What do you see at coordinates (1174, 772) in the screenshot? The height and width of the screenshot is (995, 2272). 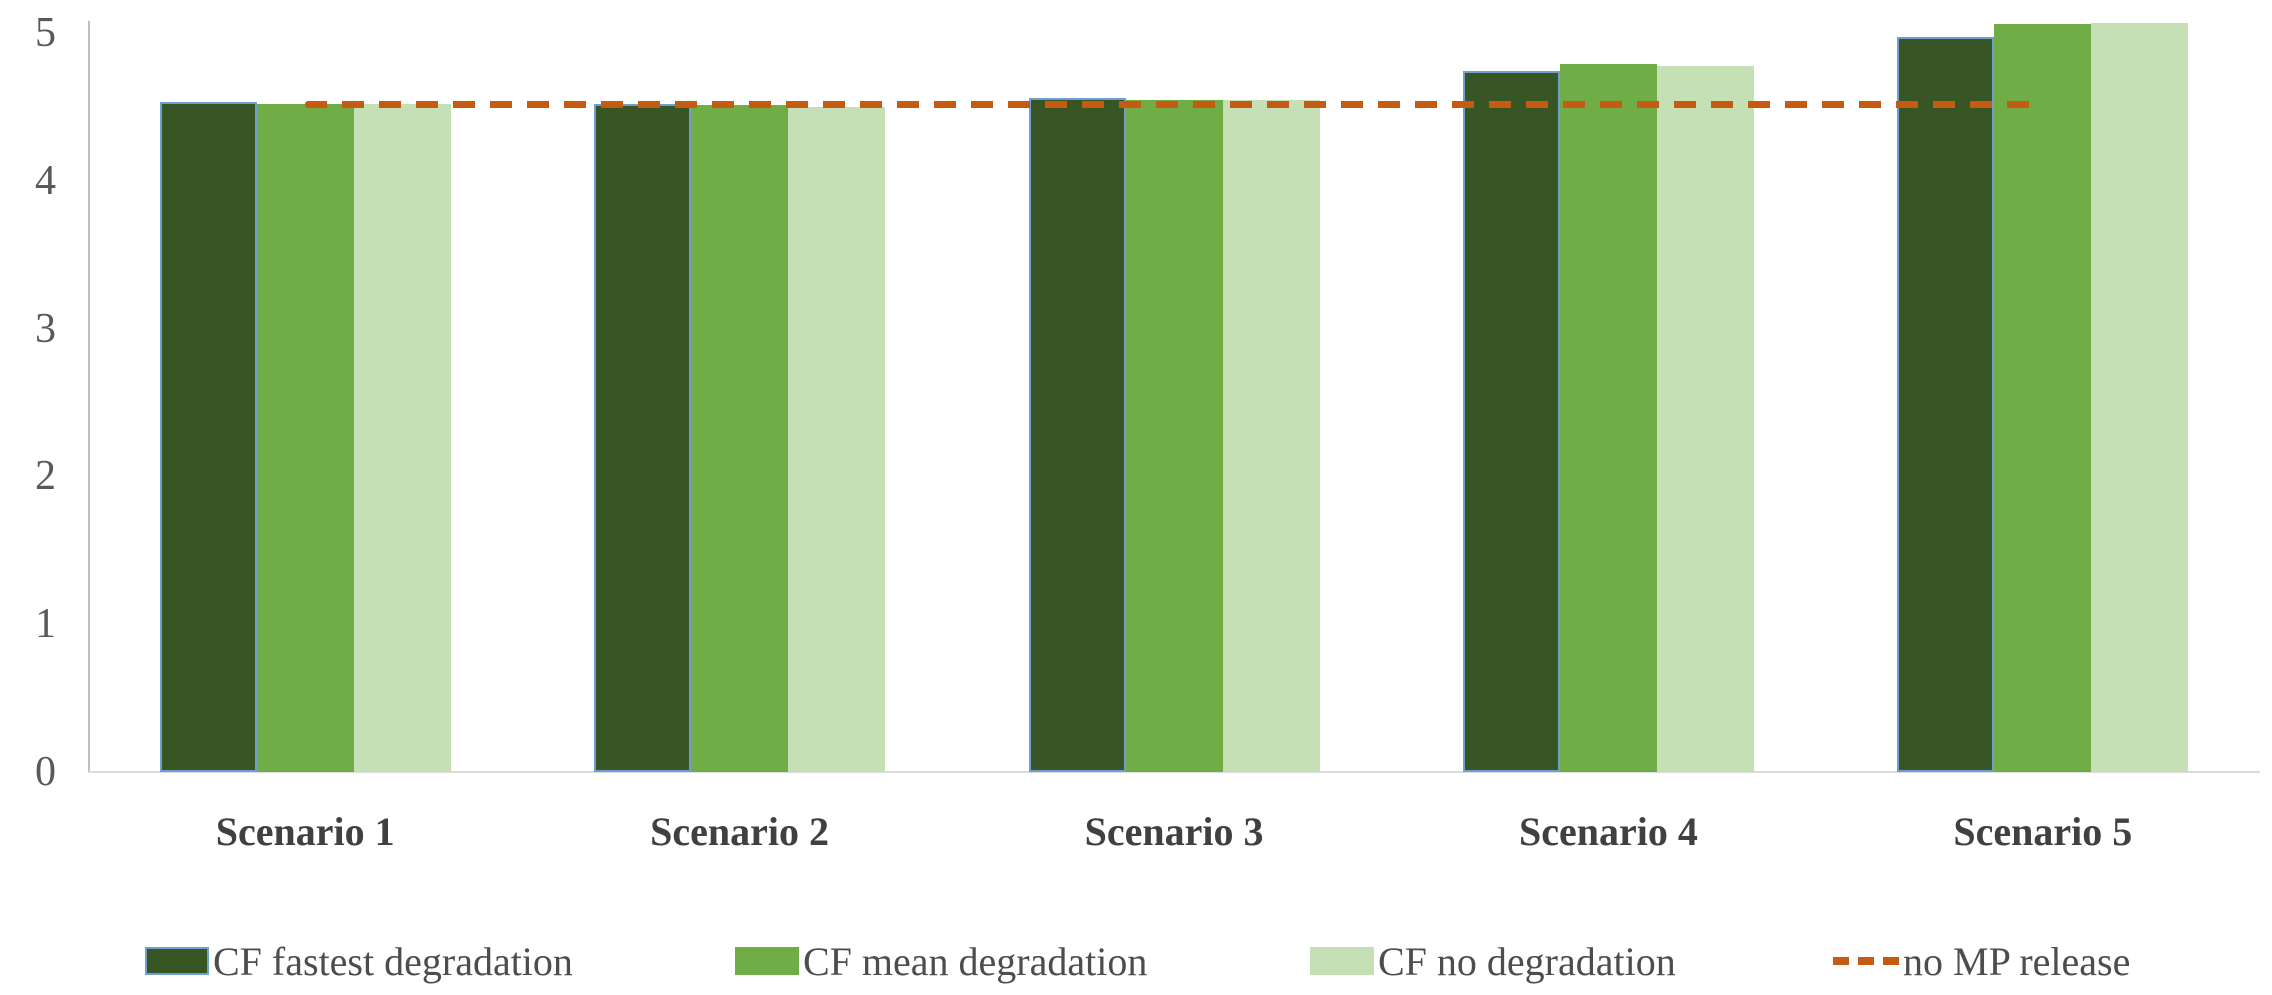 I see `x-axis-baseline` at bounding box center [1174, 772].